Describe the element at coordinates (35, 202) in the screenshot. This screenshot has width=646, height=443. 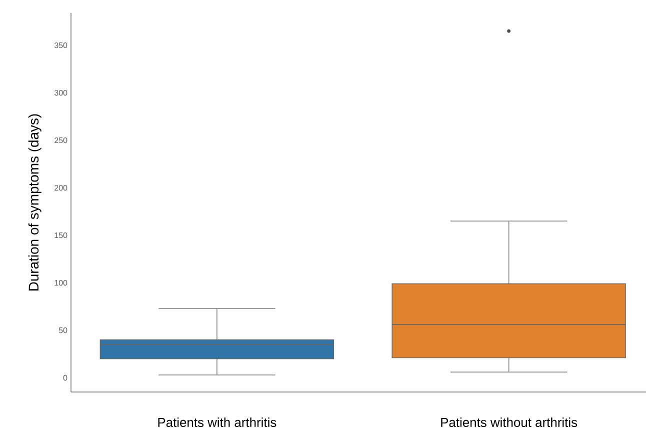
I see `y-axis-title: Duration of symptoms (days)` at that location.